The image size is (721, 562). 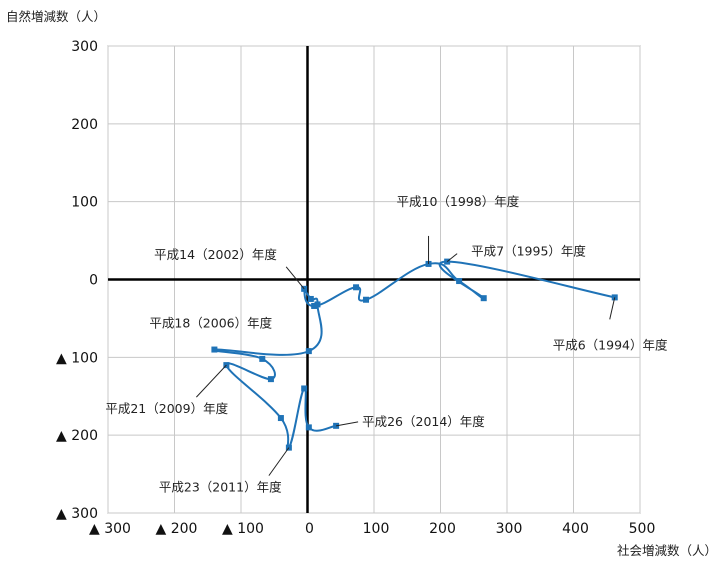 I want to click on x-tick-label: ▲ 100, so click(x=243, y=529).